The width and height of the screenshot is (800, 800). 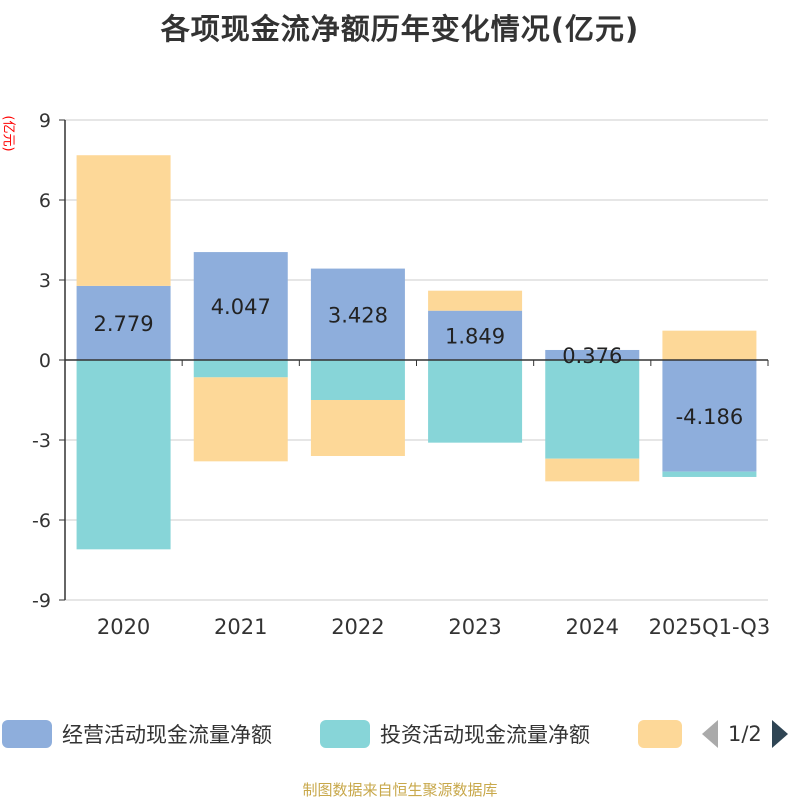 I want to click on legend-label-investing: 投资活动现金流量净额, so click(x=485, y=735).